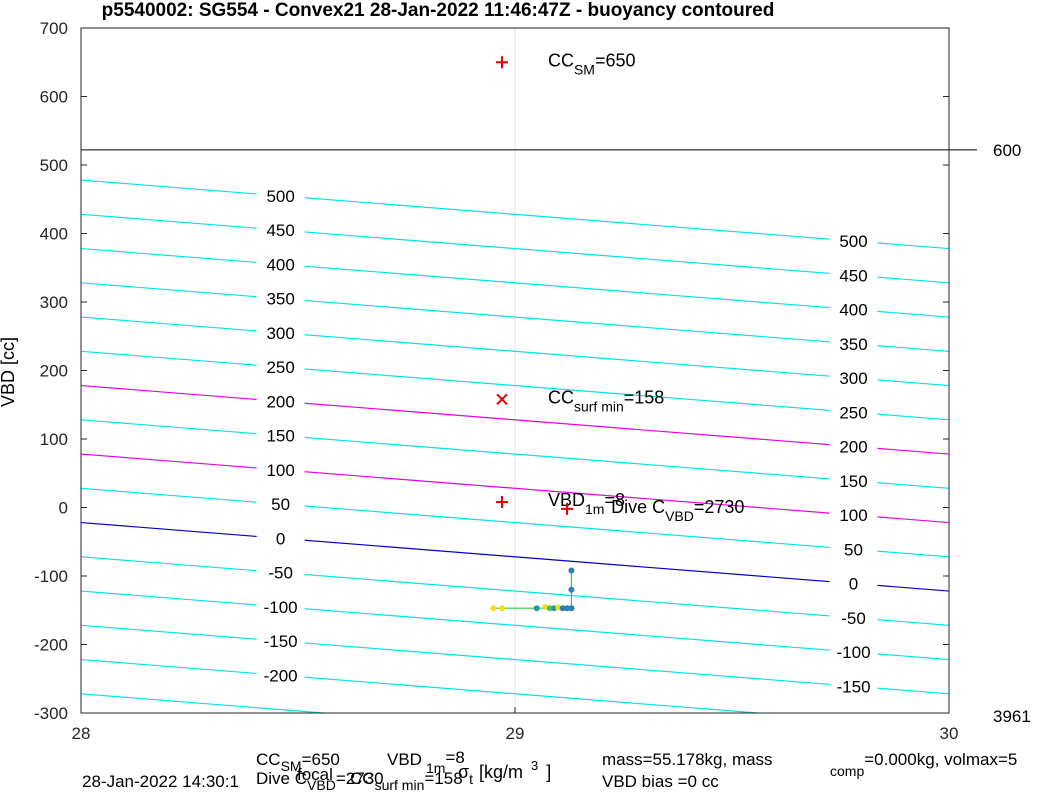 This screenshot has height=796, width=1056. I want to click on contour-label-r-100: 100, so click(853, 515).